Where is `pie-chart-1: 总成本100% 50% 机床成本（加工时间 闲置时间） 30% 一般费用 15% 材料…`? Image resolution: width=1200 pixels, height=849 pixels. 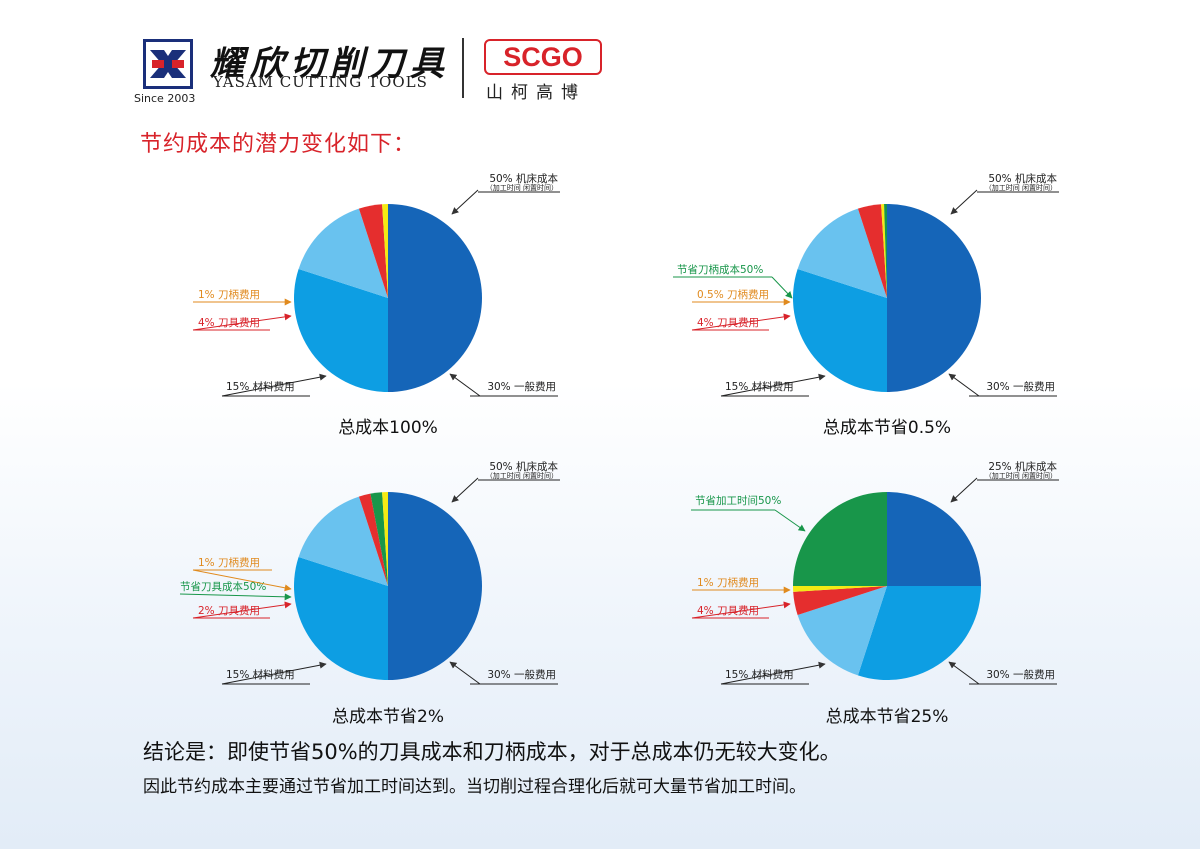
pie-chart-1: 总成本100% 50% 机床成本（加工时间 闲置时间） 30% 一般费用 15% 材料… is located at coordinates (376, 305).